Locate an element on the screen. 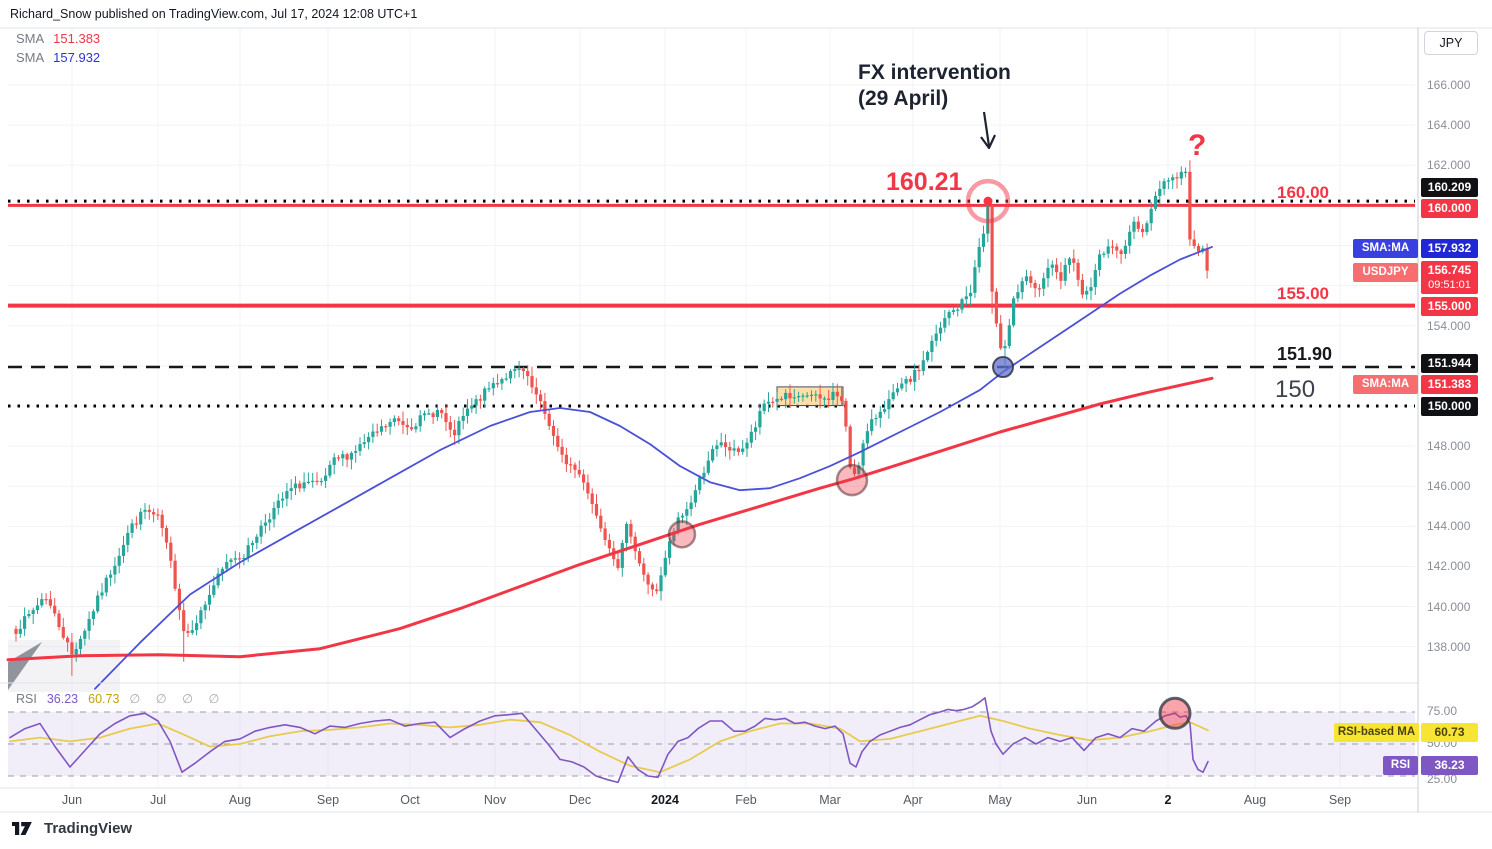 The image size is (1492, 849). sma-blue-legend-label: SMA is located at coordinates (30, 57).